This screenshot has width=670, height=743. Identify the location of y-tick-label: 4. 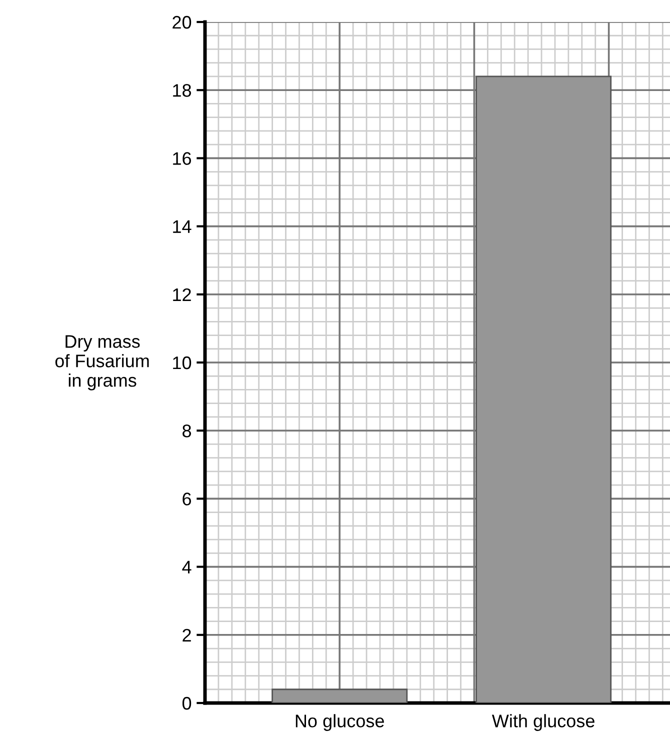
(187, 567).